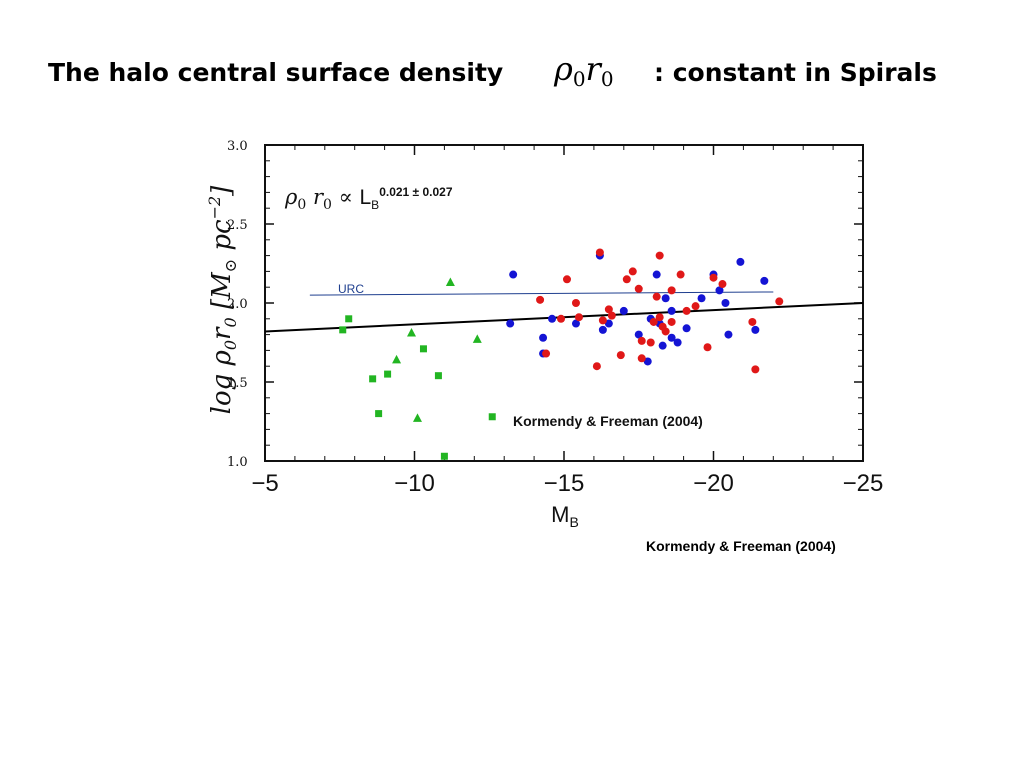 The height and width of the screenshot is (767, 1023). What do you see at coordinates (741, 546) in the screenshot?
I see `figure-caption: Kormendy & Freeman (2004)` at bounding box center [741, 546].